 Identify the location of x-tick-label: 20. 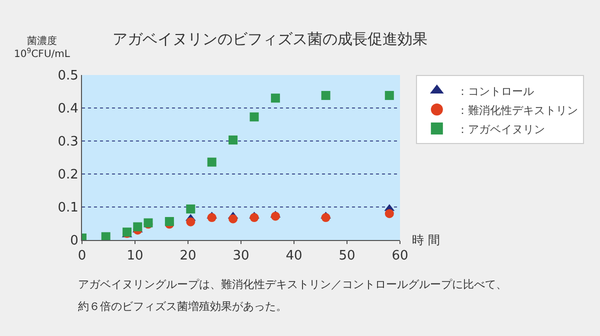
(188, 256).